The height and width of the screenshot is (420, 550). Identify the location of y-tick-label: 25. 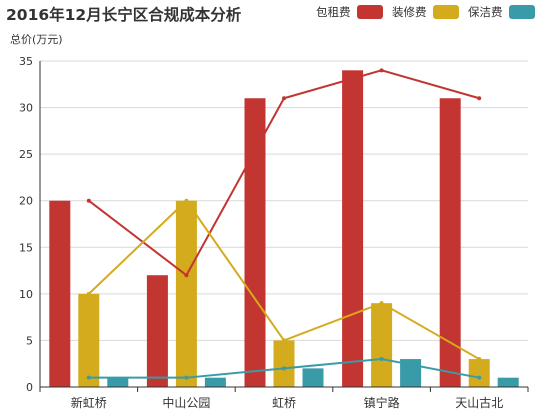
(26, 154).